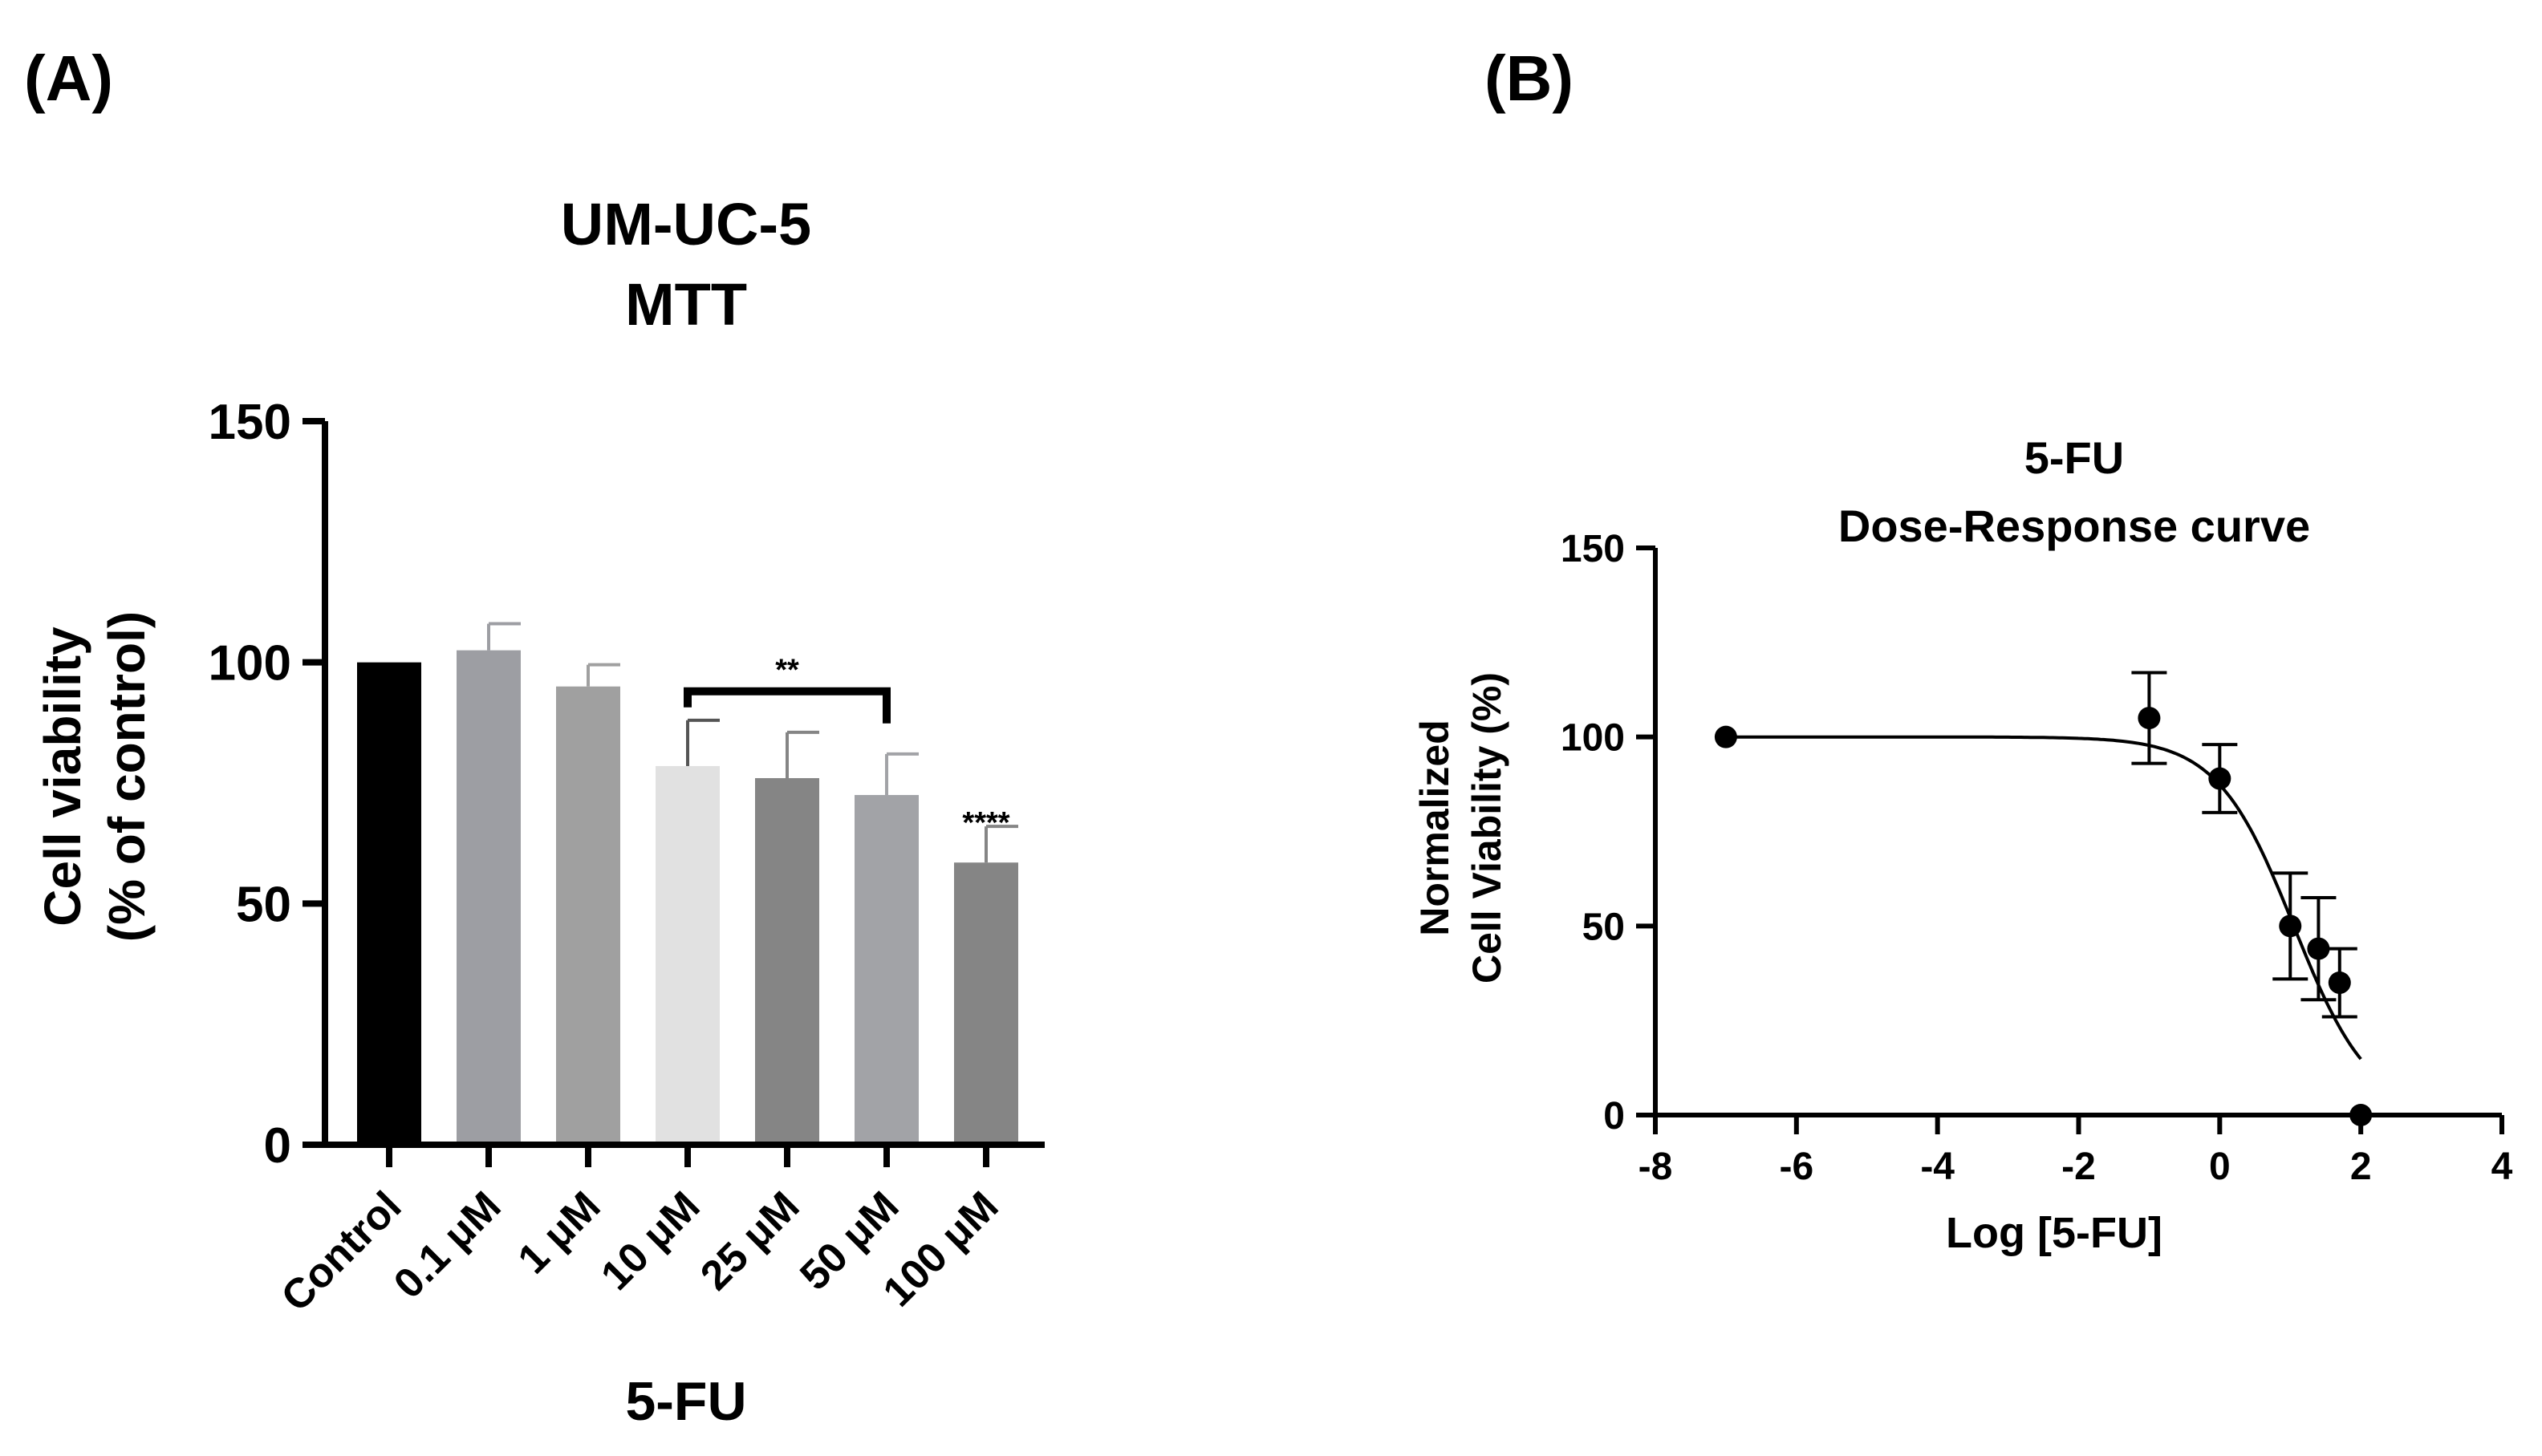 The width and height of the screenshot is (2542, 1456). What do you see at coordinates (62, 777) in the screenshot?
I see `bar-chart-ylabel: Cell viability` at bounding box center [62, 777].